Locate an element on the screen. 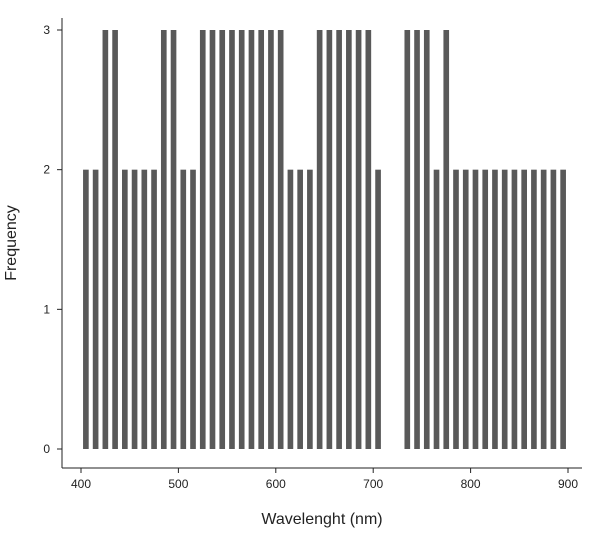 This screenshot has width=594, height=534. x-tick-label: 600 is located at coordinates (276, 484).